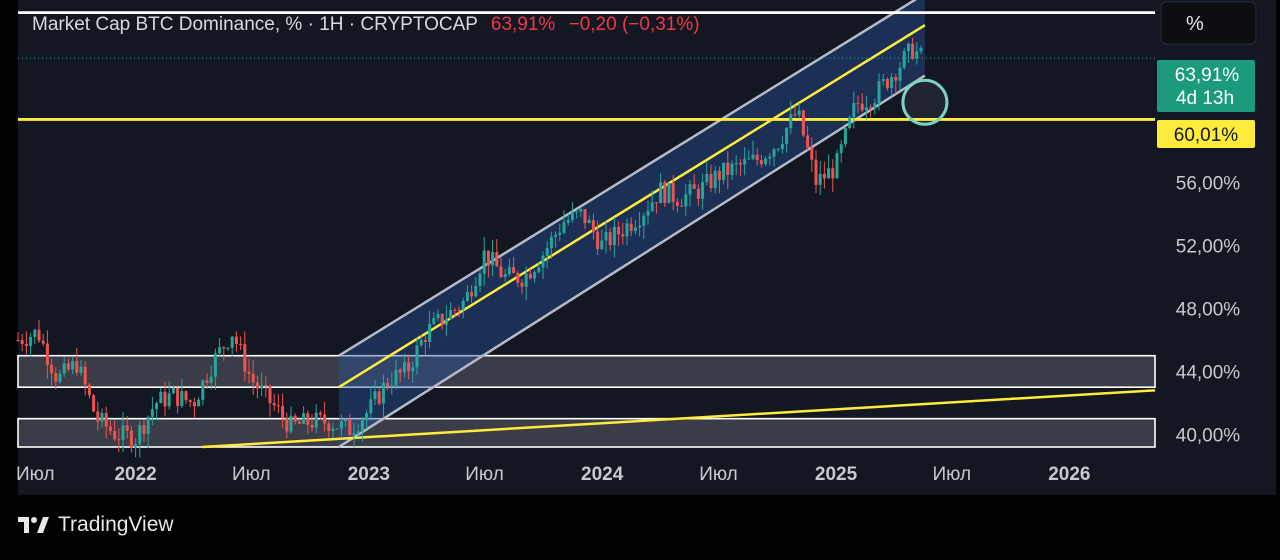  I want to click on x-tick-label-8: Июл, so click(951, 474).